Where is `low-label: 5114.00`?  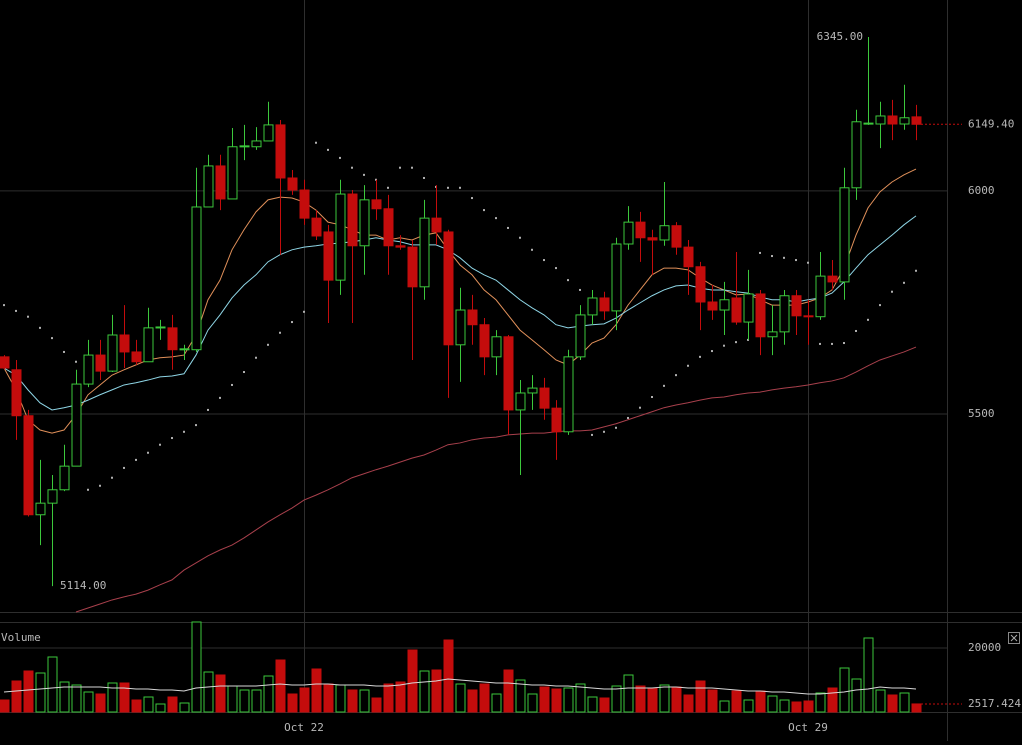 low-label: 5114.00 is located at coordinates (83, 585).